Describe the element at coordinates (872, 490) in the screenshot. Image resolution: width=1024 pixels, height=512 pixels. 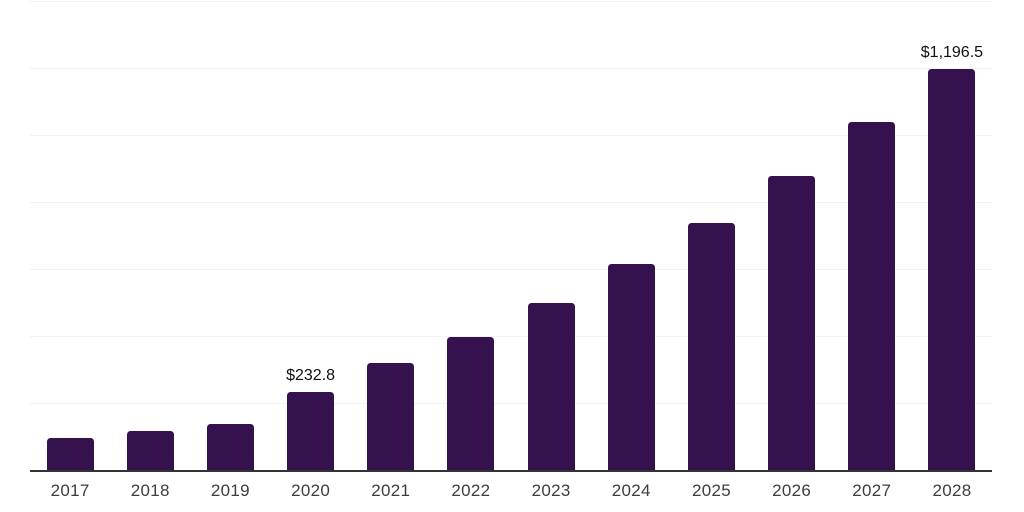
I see `x-tick-2027: 2027` at that location.